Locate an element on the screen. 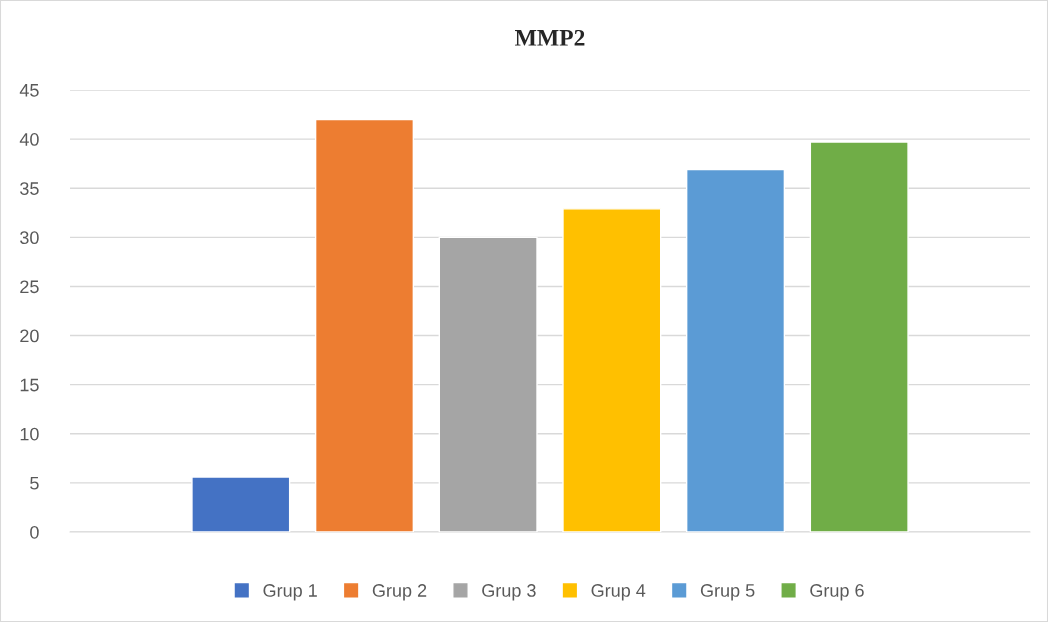 This screenshot has height=622, width=1048. y-tick-label: 15 is located at coordinates (29, 385).